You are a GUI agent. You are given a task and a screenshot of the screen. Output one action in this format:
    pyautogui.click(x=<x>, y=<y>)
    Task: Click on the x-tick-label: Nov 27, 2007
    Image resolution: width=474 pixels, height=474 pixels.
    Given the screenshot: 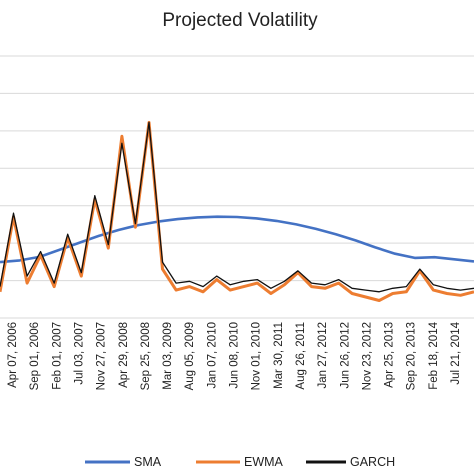 What is the action you would take?
    pyautogui.click(x=102, y=356)
    